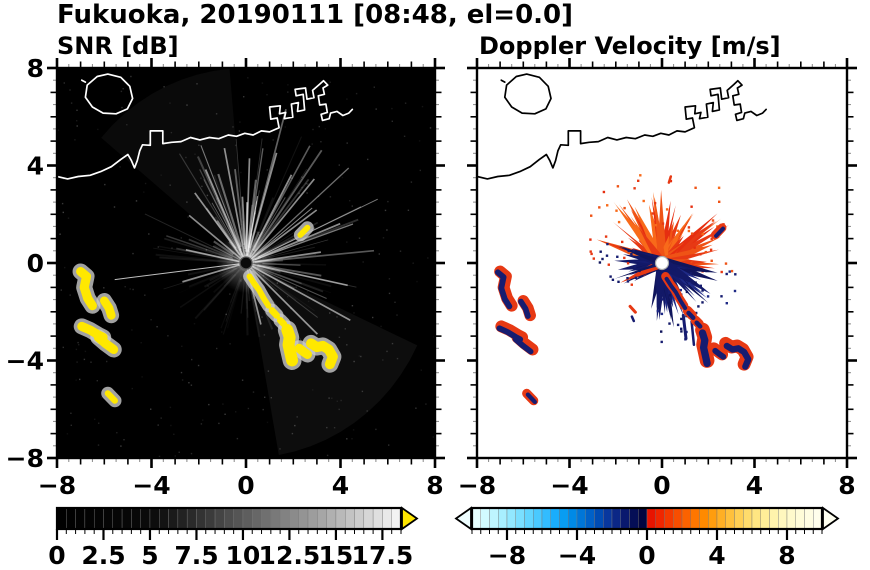  What do you see at coordinates (336, 555) in the screenshot?
I see `svg-text: 15` at bounding box center [336, 555].